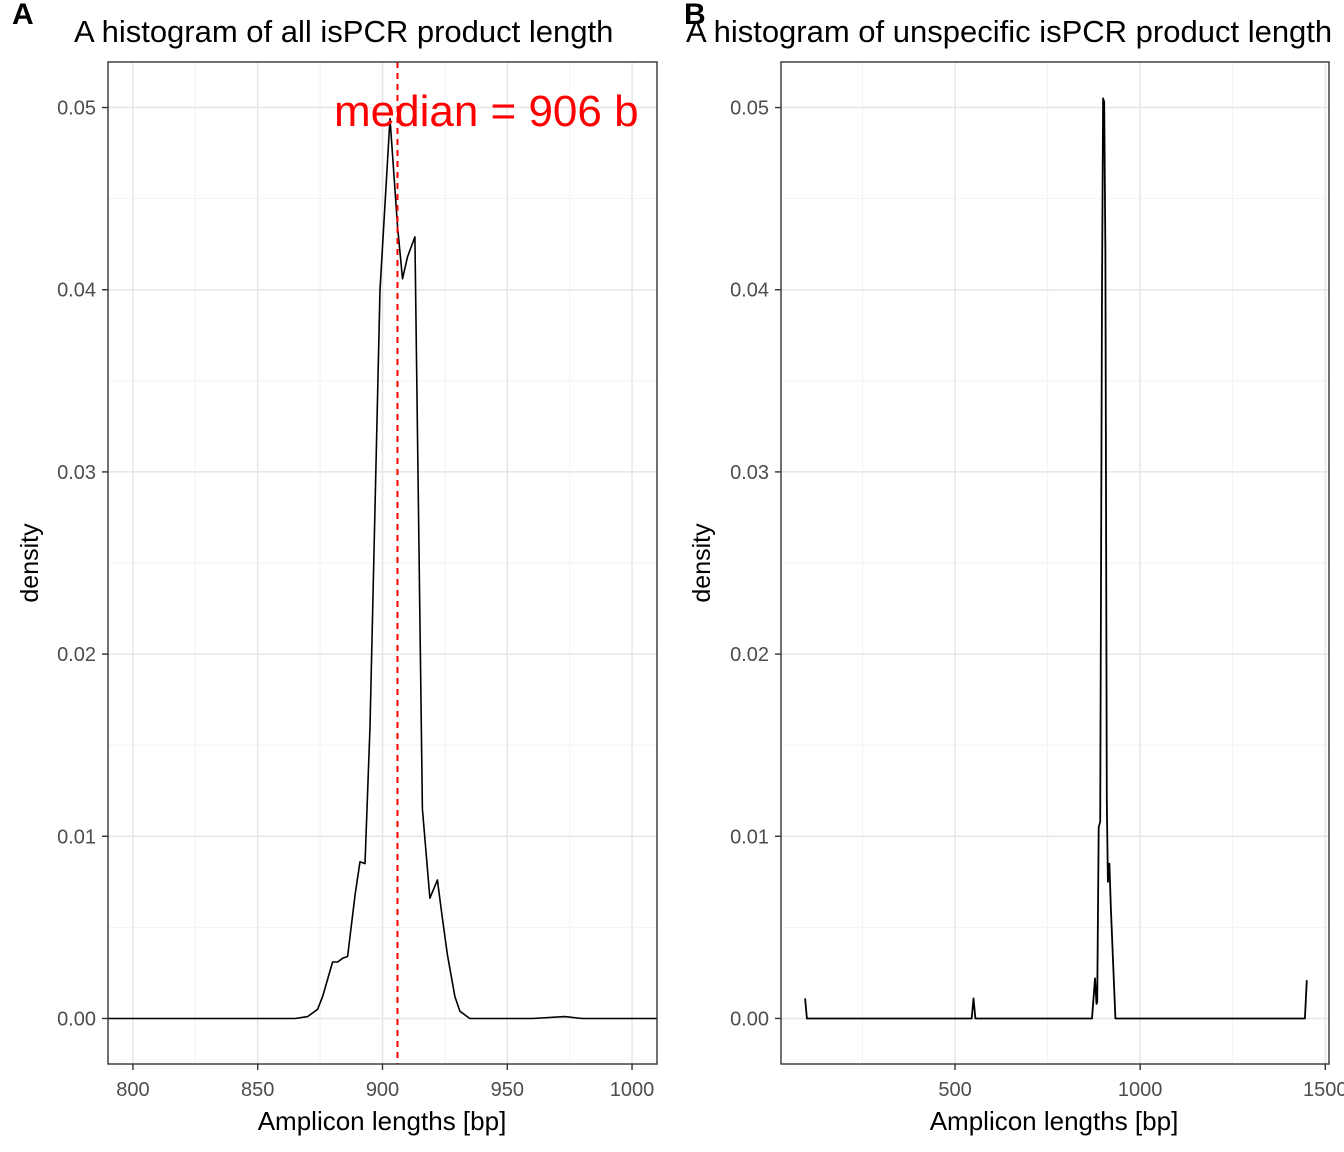  I want to click on panel-b-y-tick-label: 0.01, so click(749, 837).